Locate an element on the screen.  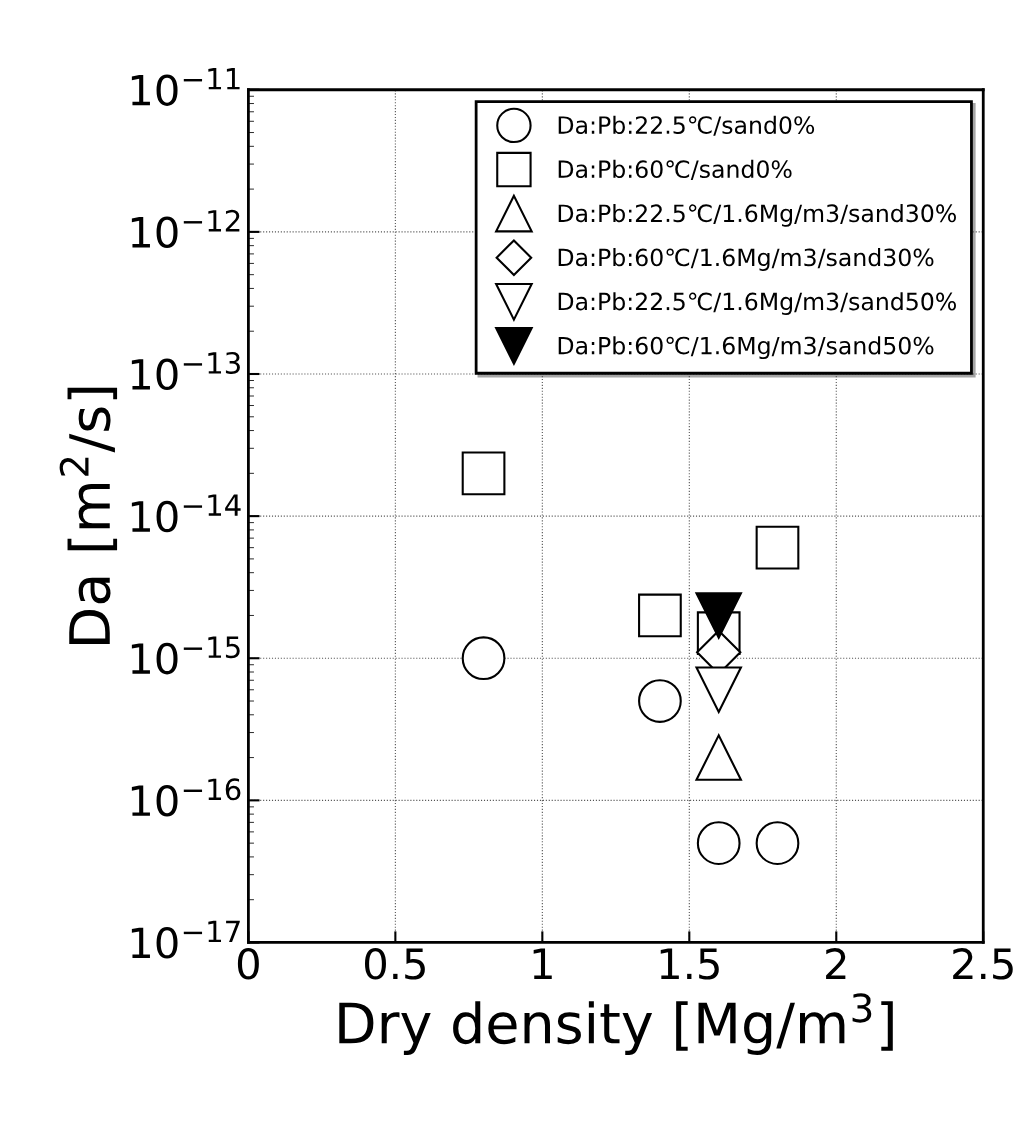
legend-label: Da:Pb:60℃/sand0% is located at coordinates (675, 169).